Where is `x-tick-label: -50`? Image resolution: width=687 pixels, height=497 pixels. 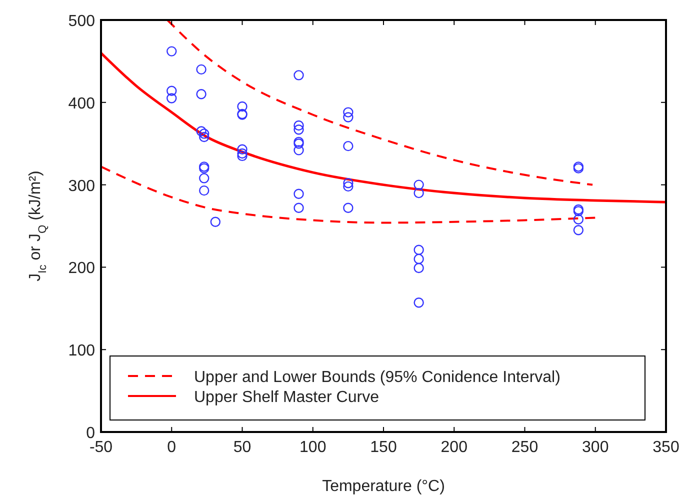
x-tick-label: -50 is located at coordinates (101, 447).